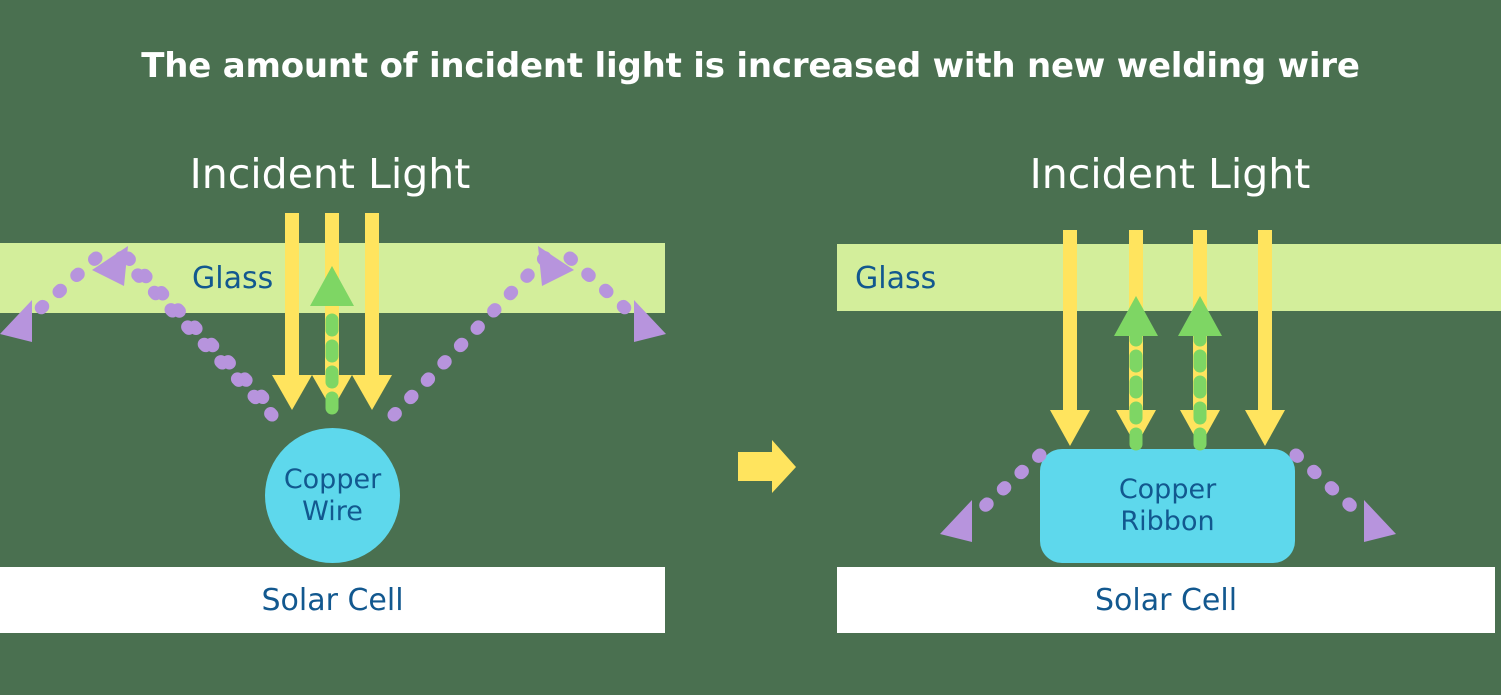 The height and width of the screenshot is (695, 1501). Describe the element at coordinates (1342, 495) in the screenshot. I see `reflected-ray-right-right` at that location.